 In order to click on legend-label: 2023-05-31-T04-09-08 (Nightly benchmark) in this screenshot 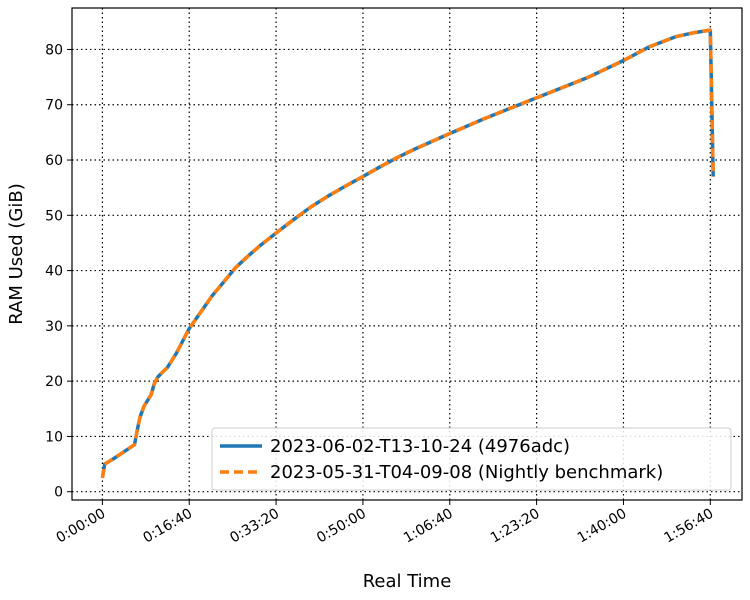, I will do `click(466, 472)`.